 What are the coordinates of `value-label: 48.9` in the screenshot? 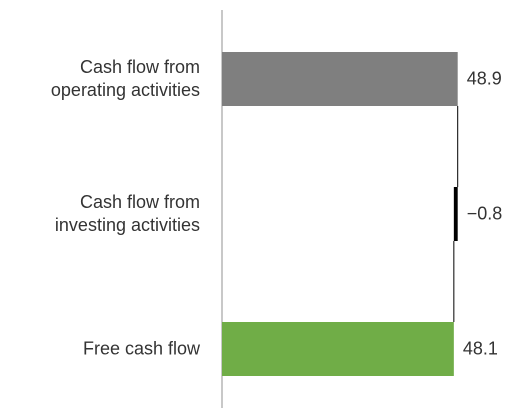 It's located at (484, 78).